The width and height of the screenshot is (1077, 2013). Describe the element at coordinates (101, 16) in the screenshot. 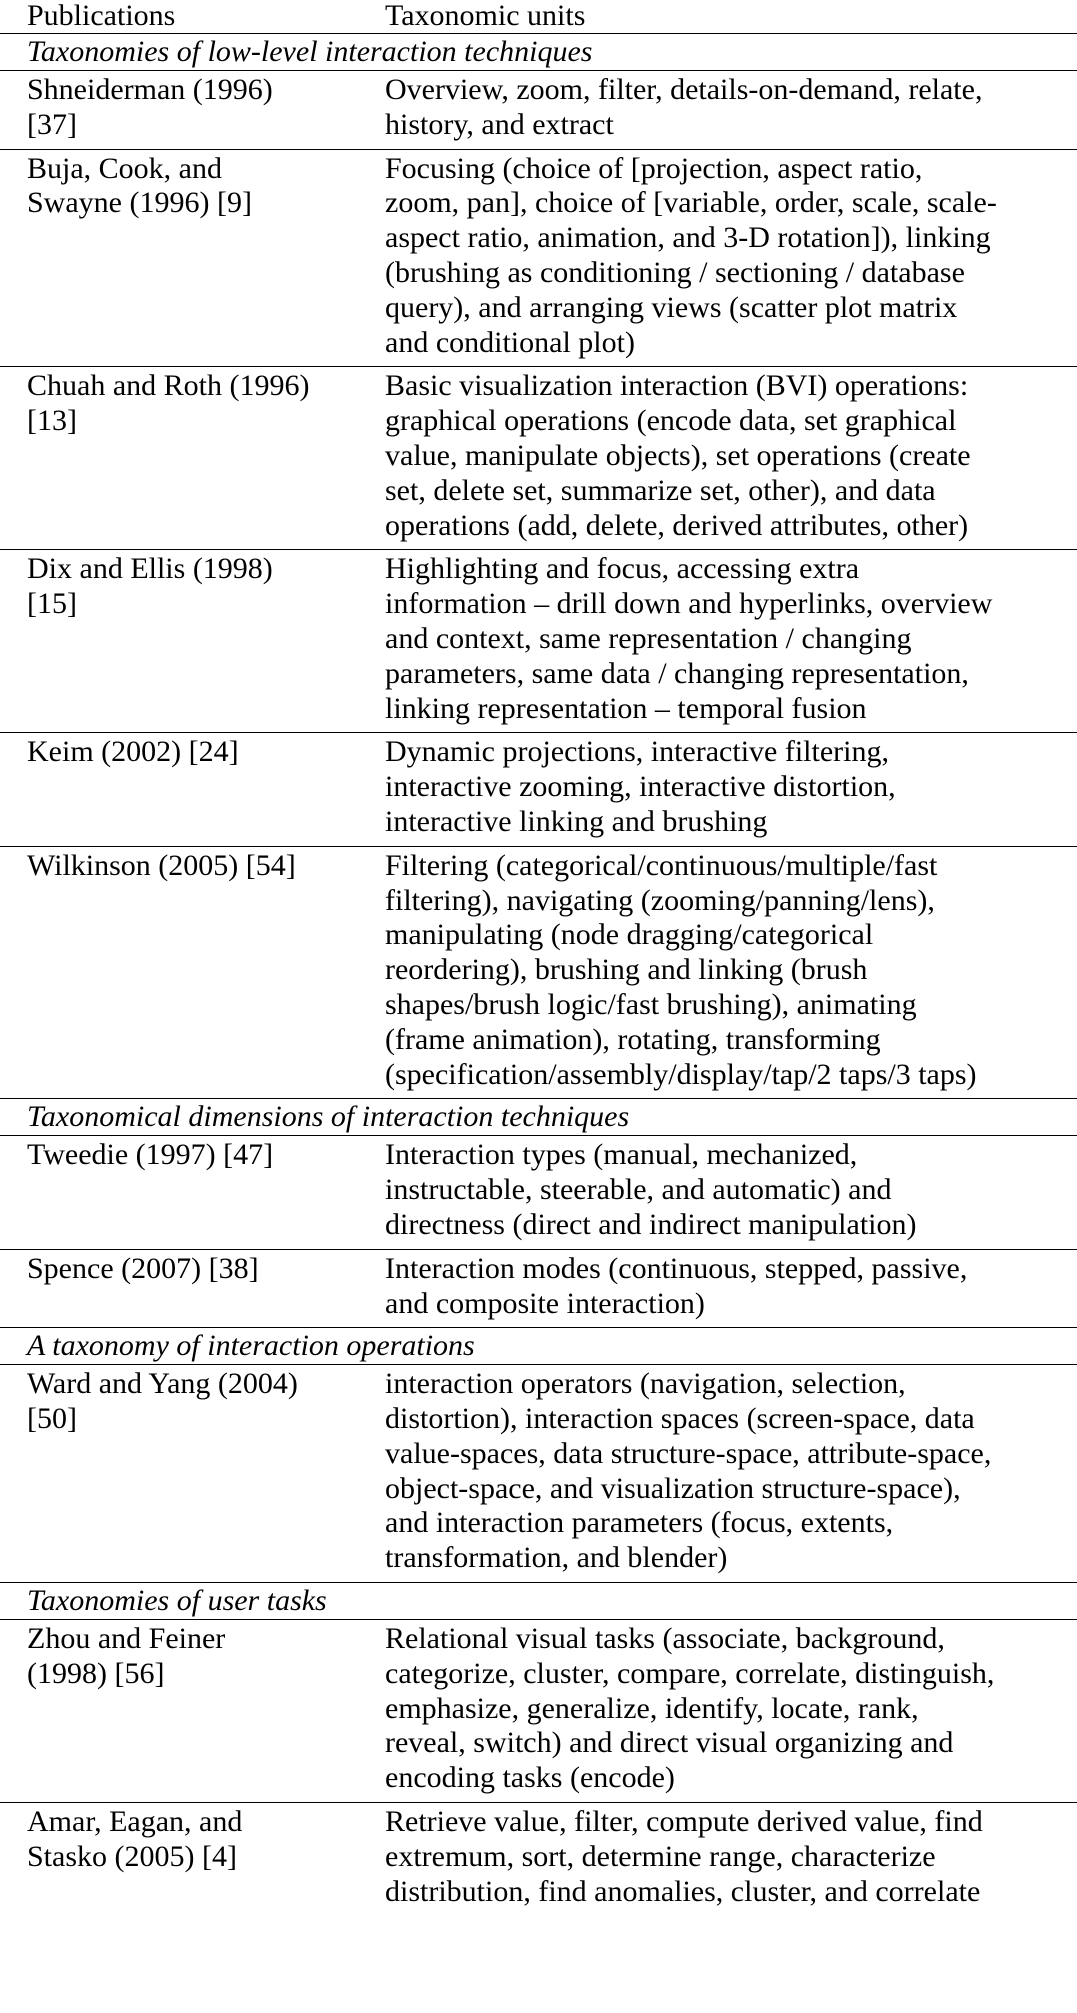

I see `header-publications: Publications` at that location.